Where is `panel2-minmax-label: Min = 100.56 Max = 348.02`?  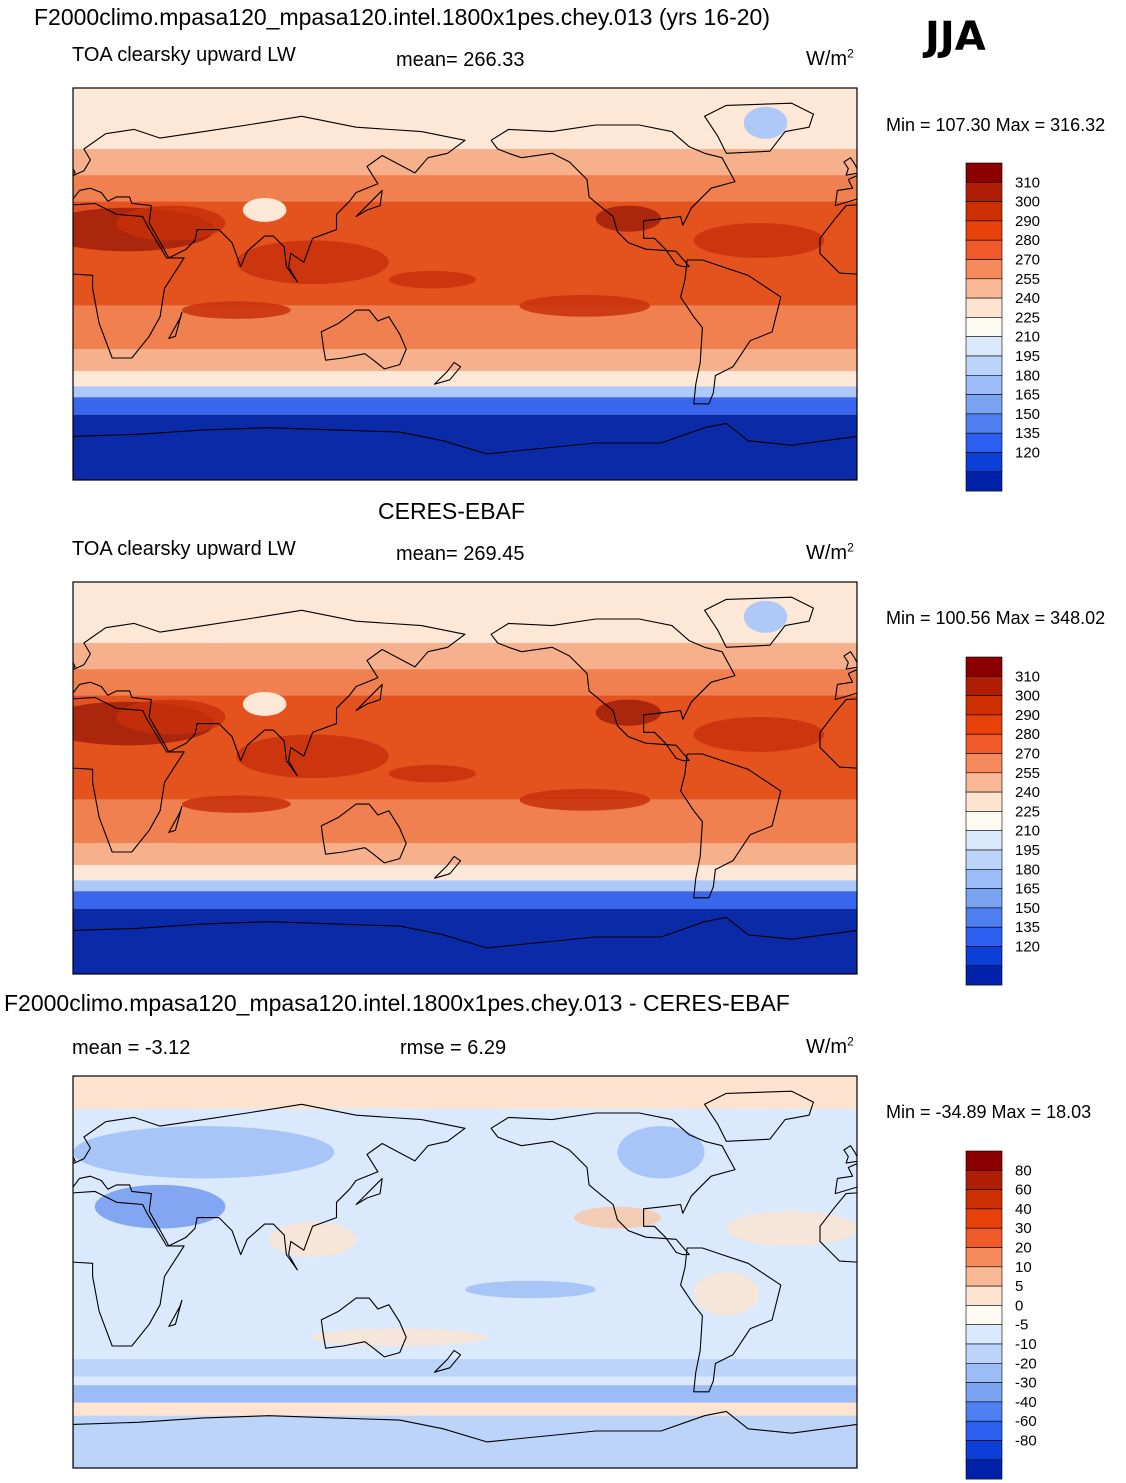
panel2-minmax-label: Min = 100.56 Max = 348.02 is located at coordinates (996, 618).